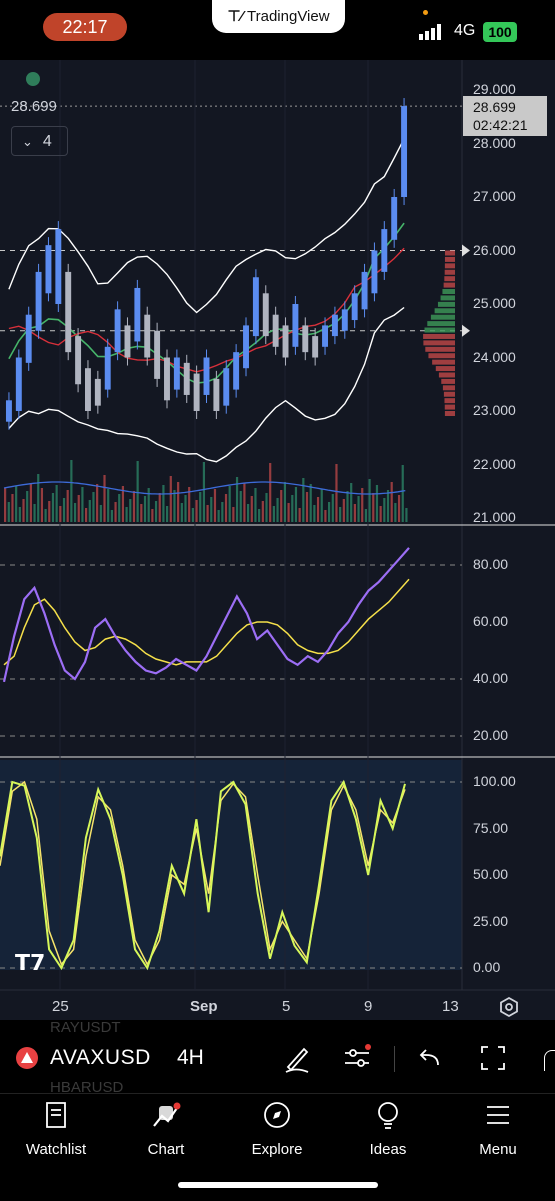  I want to click on hamburger-icon, so click(498, 1115).